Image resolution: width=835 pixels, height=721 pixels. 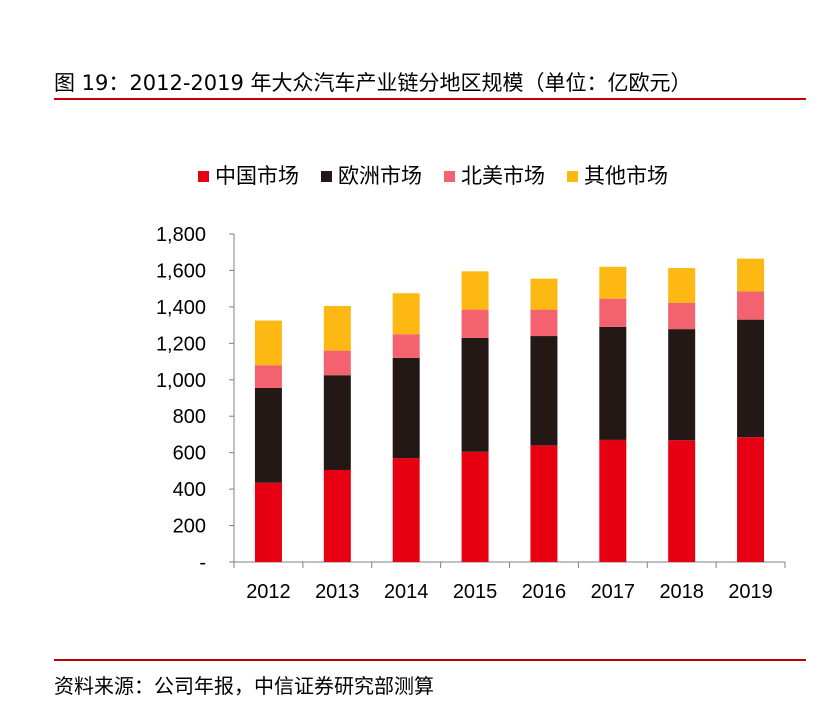 I want to click on x-tick-label: 2013, so click(x=337, y=592).